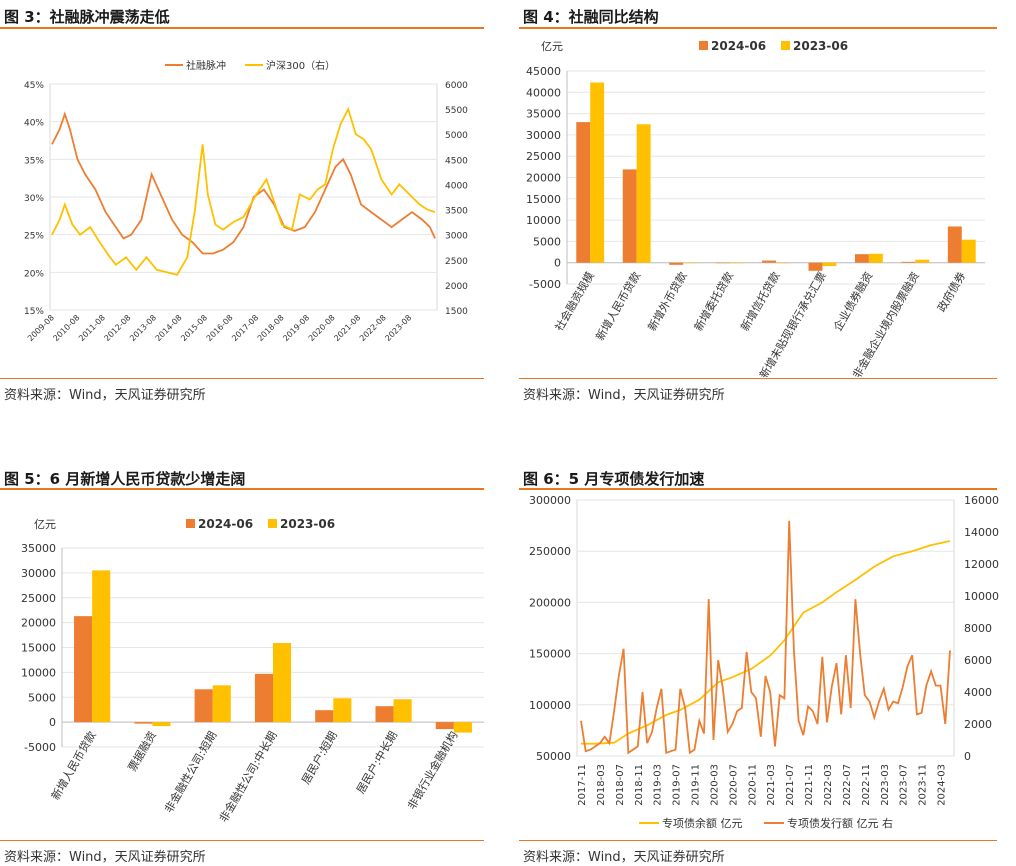  Describe the element at coordinates (456, 186) in the screenshot. I see `y2-tick-label: 4000` at that location.